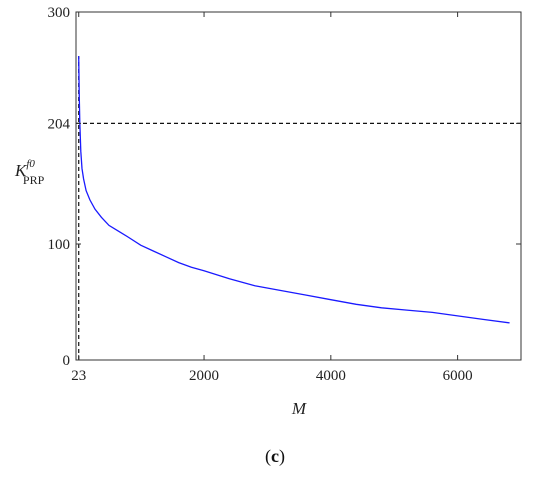  Describe the element at coordinates (78, 376) in the screenshot. I see `x-tick-label: 23` at that location.